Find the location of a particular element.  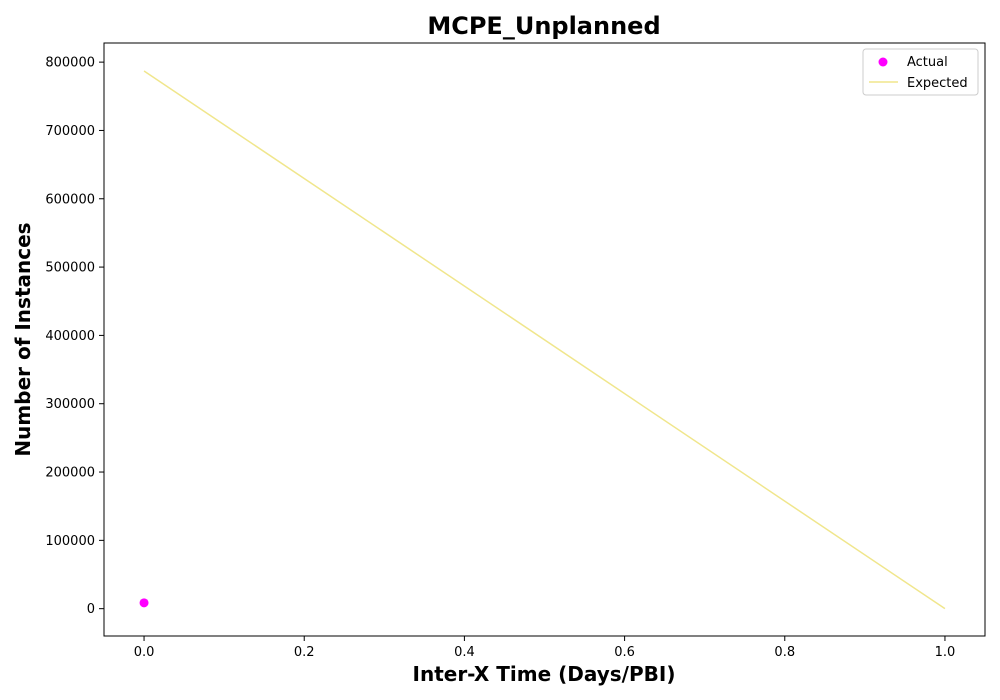

legend: Actual Expected is located at coordinates (920, 72).